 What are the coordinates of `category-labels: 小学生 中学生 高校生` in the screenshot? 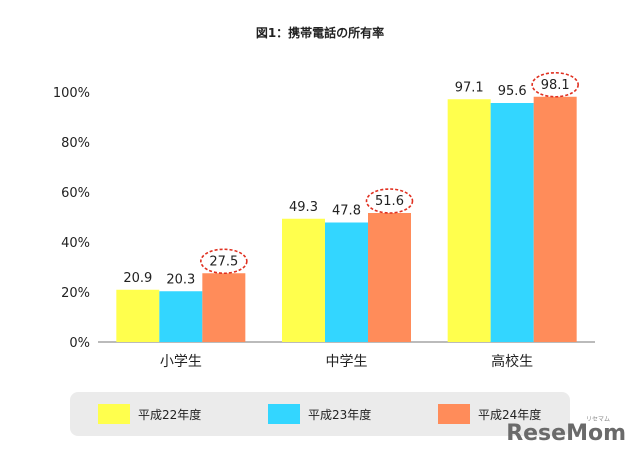 It's located at (346, 361).